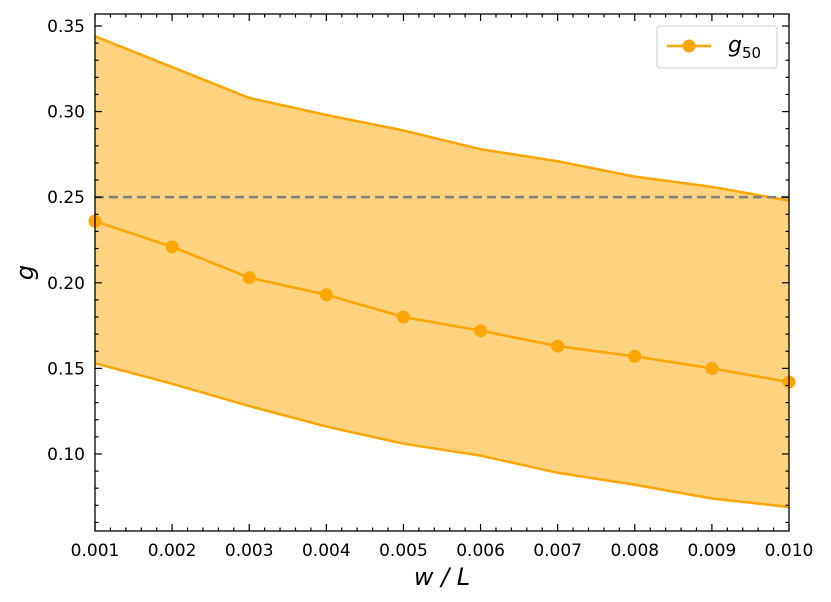  I want to click on legend-box, so click(717, 47).